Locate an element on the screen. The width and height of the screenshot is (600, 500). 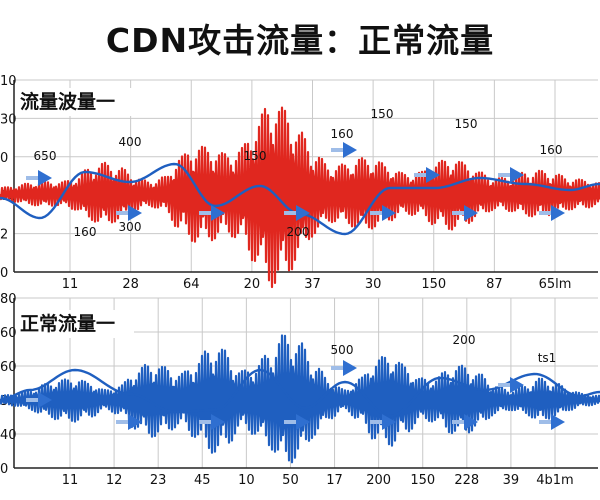
panel-label: 正常流量一 is located at coordinates (67, 323).